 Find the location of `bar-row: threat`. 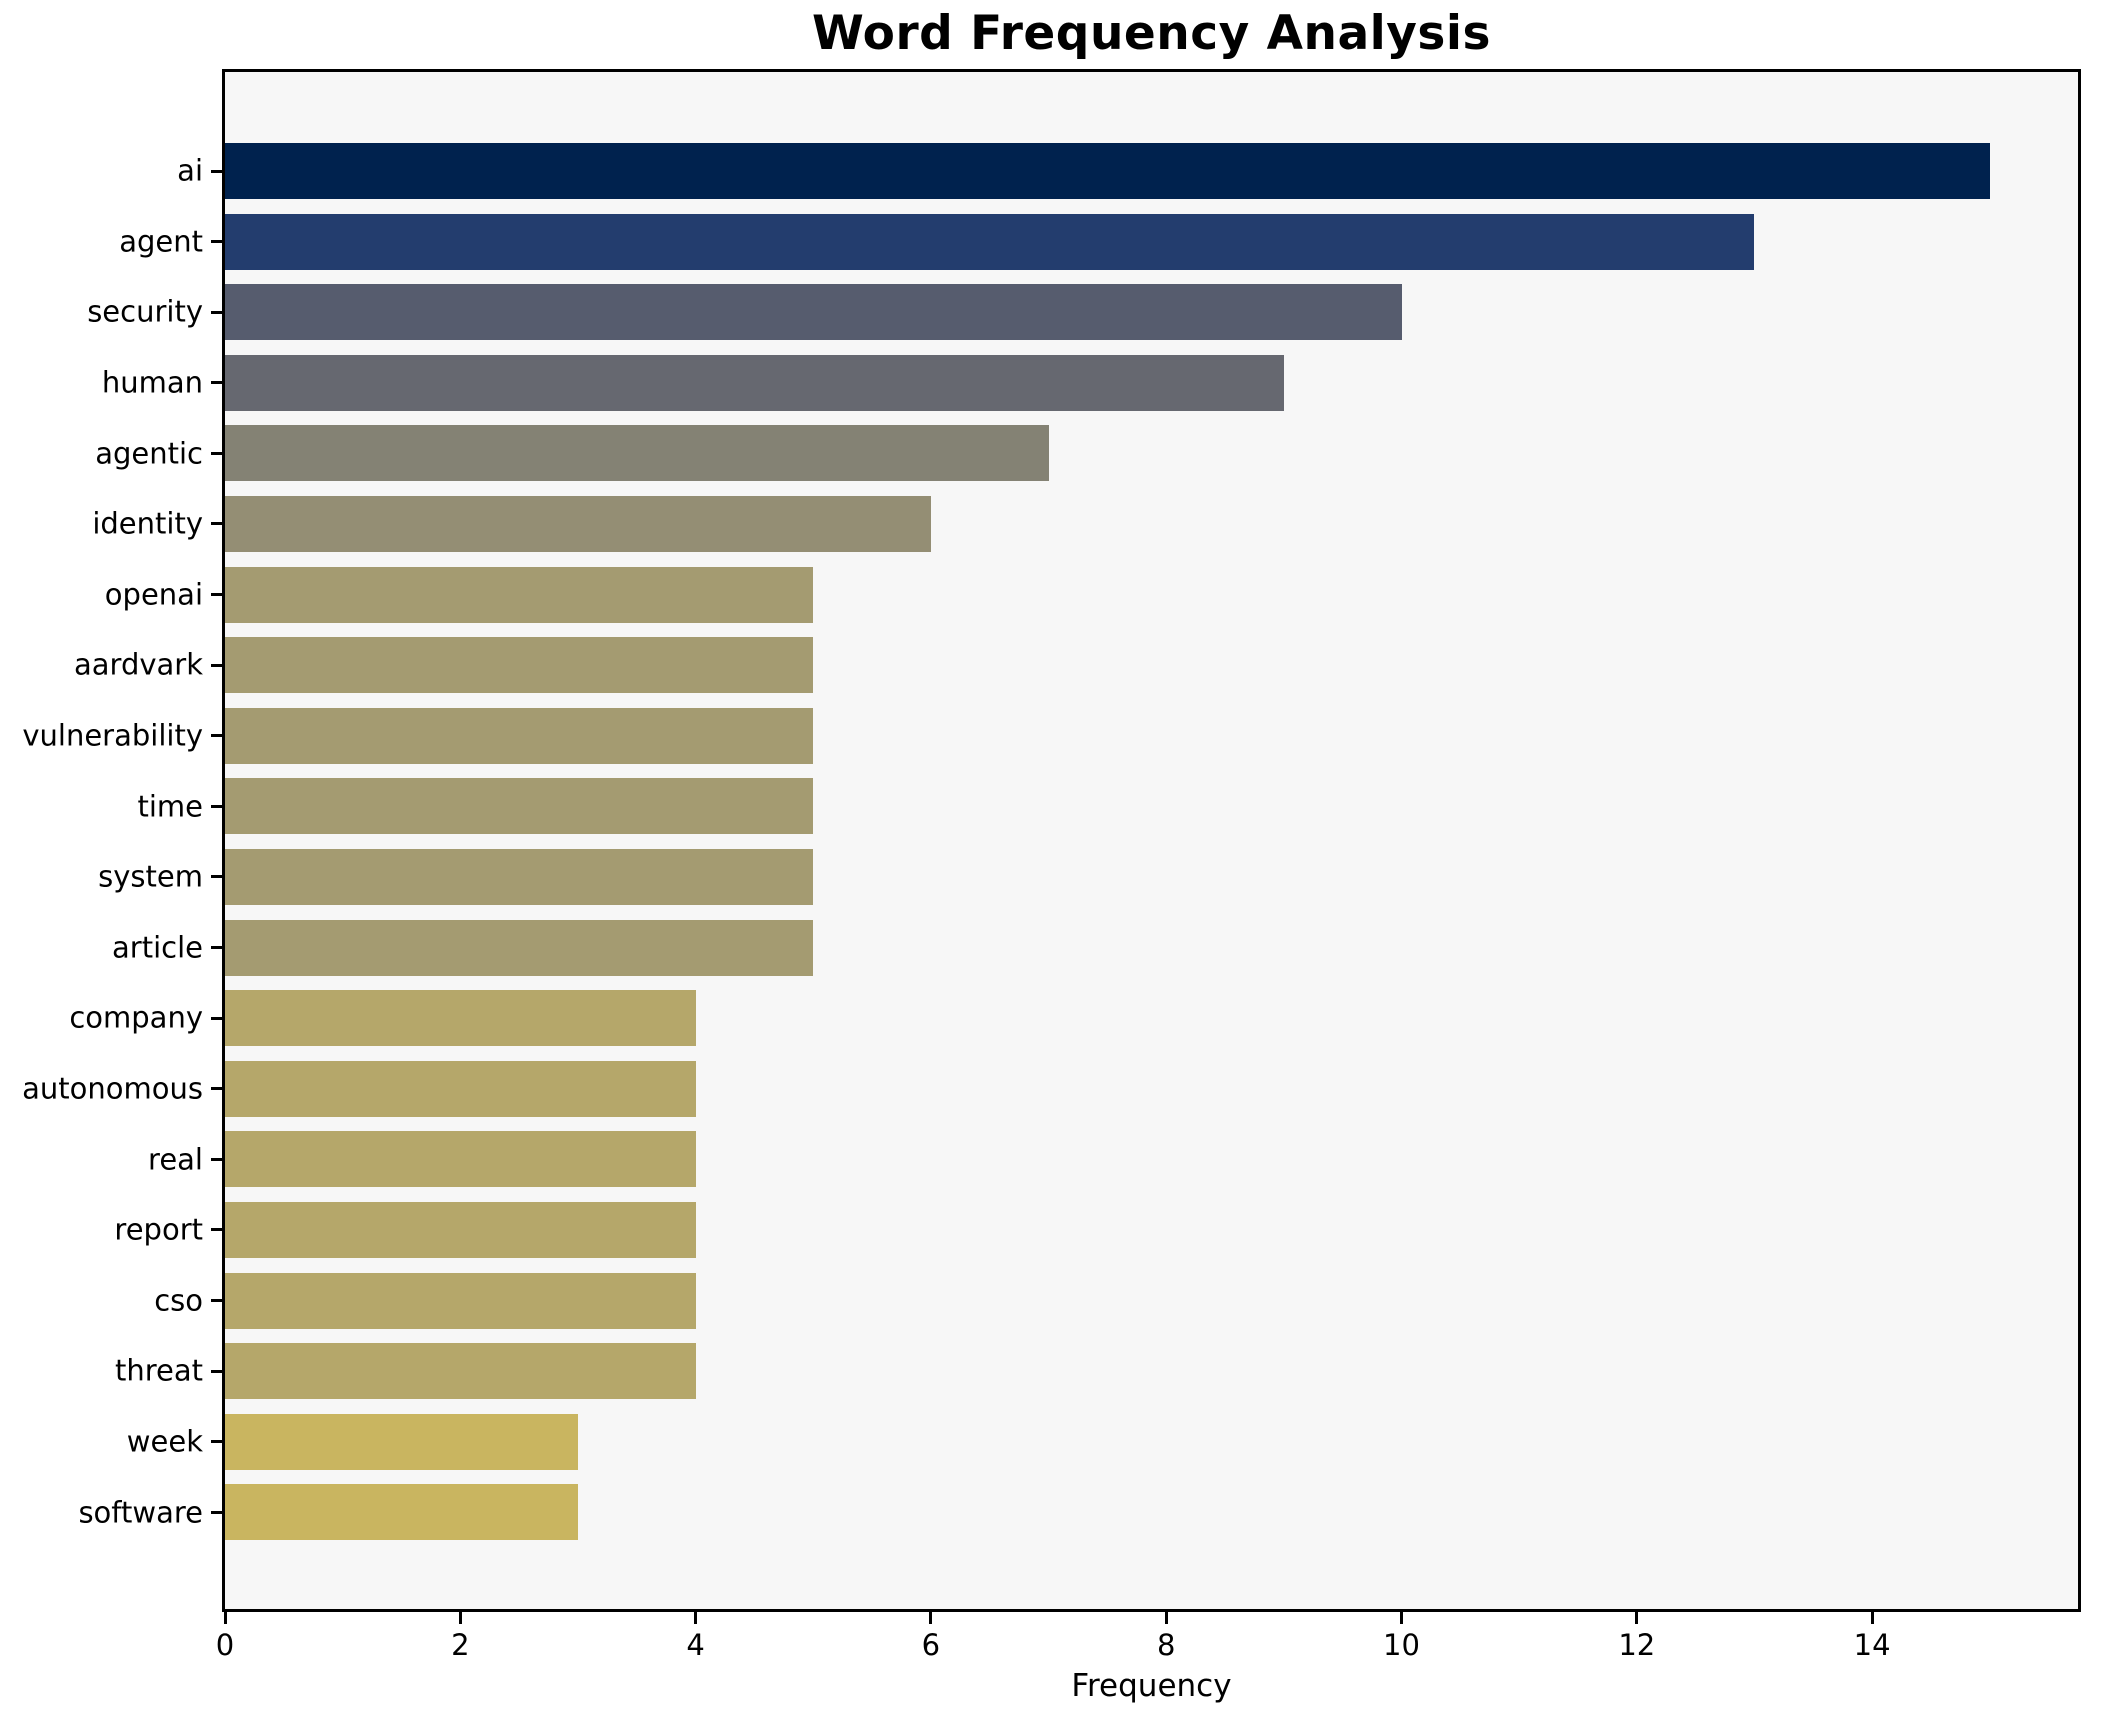

bar-row: threat is located at coordinates (1096, 1371).